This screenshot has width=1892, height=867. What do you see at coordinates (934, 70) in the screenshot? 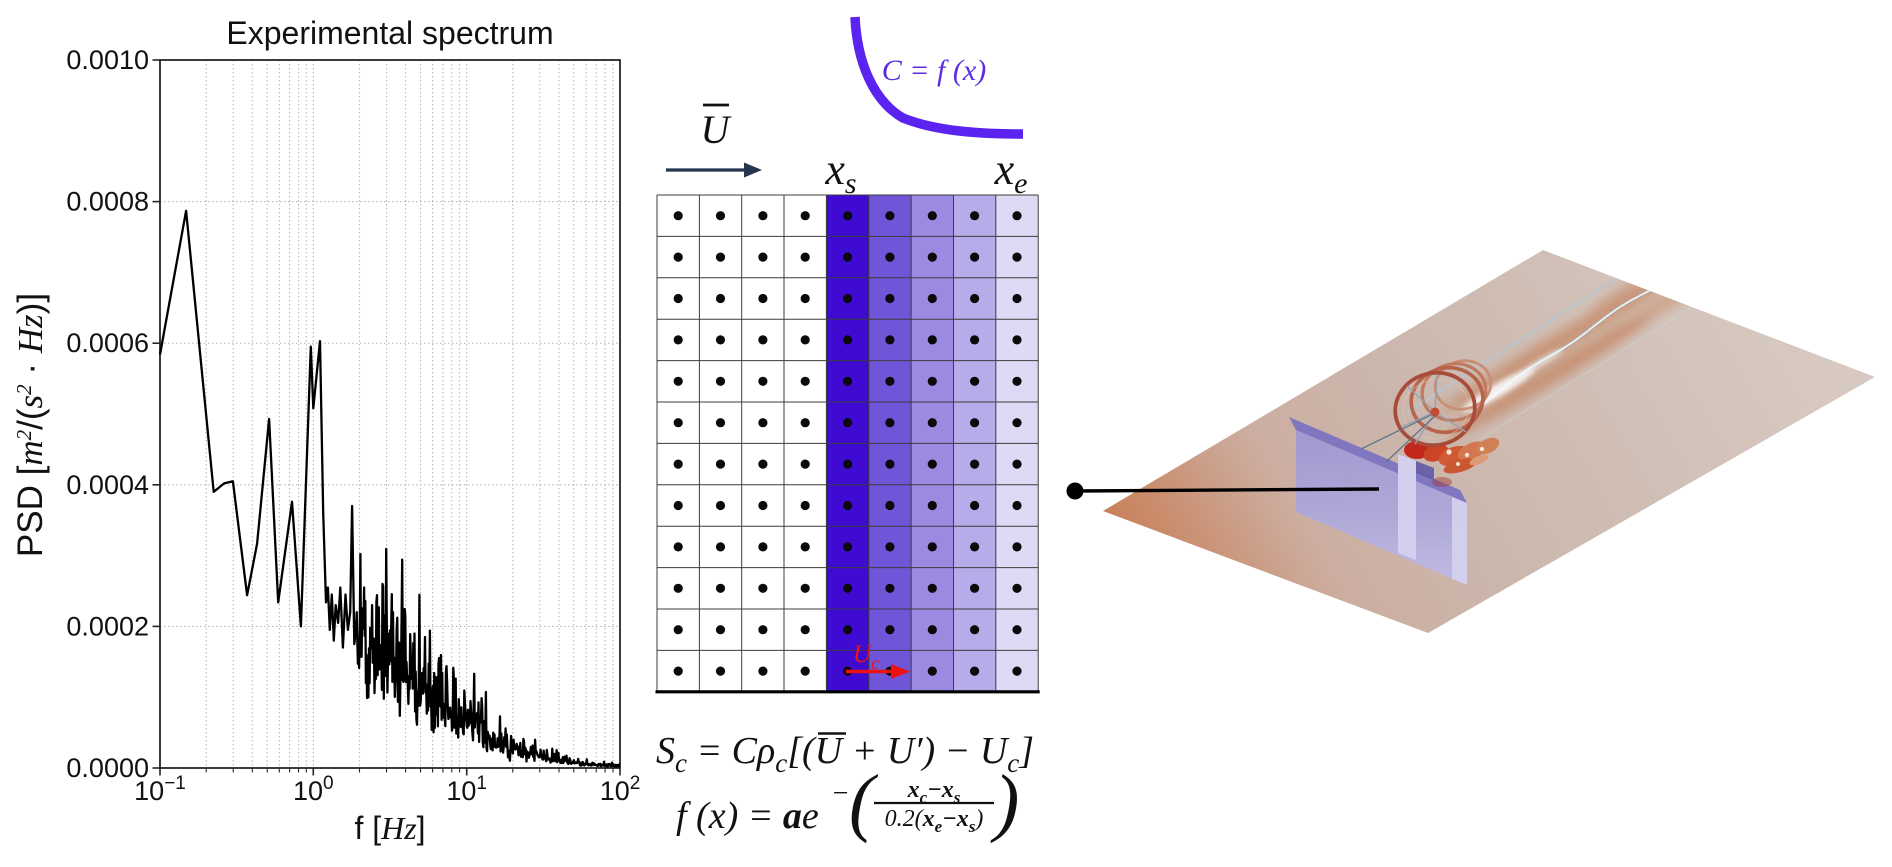
I see `svg-text: C = f (x)` at bounding box center [934, 70].